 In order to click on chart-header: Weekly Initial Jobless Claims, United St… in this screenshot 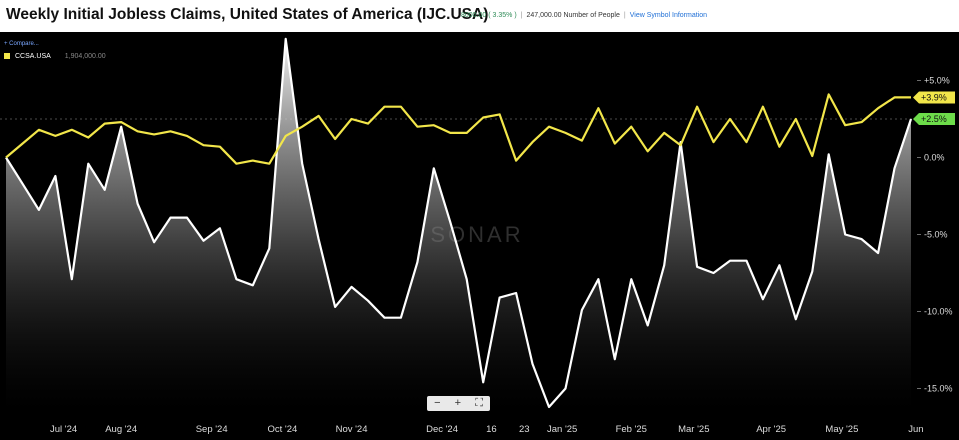, I will do `click(479, 16)`.